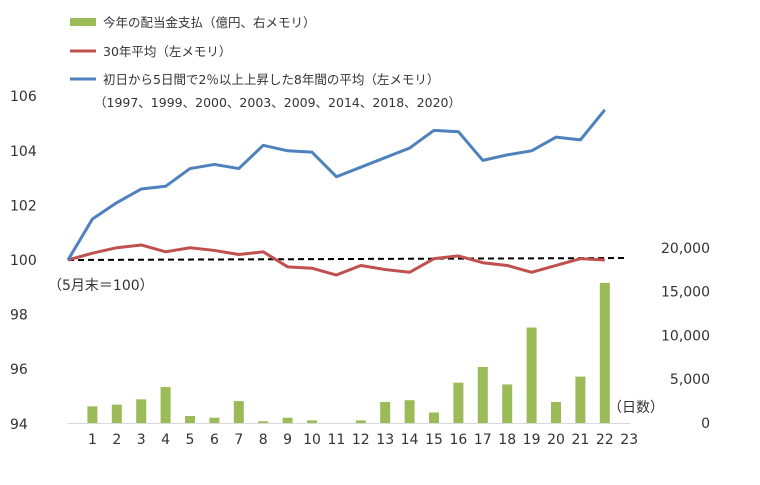 The width and height of the screenshot is (760, 485). Describe the element at coordinates (19, 425) in the screenshot. I see `left-tick-label: 94` at that location.